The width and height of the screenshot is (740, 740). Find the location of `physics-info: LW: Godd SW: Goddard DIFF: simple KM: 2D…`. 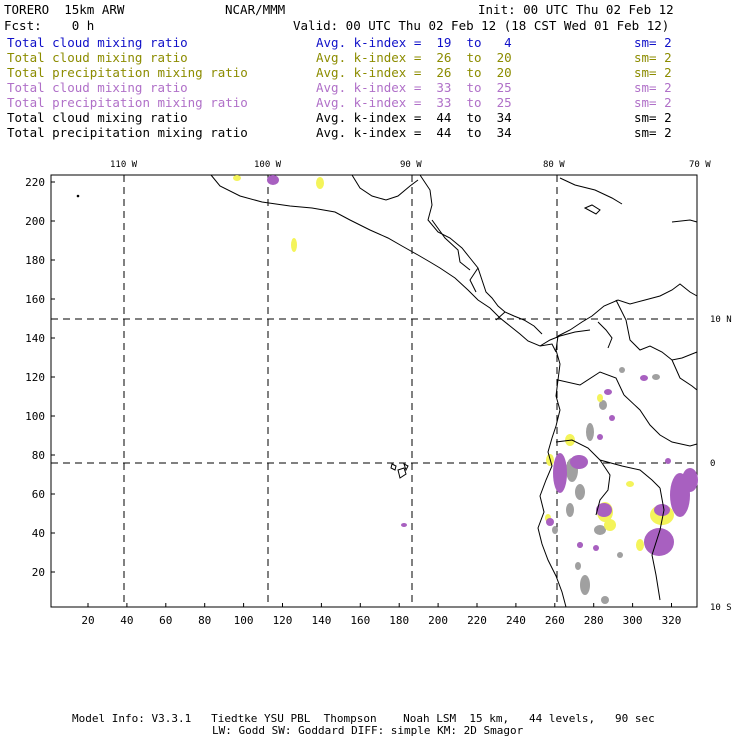

physics-info: LW: Godd SW: Goddard DIFF: simple KM: 2D… is located at coordinates (368, 730).